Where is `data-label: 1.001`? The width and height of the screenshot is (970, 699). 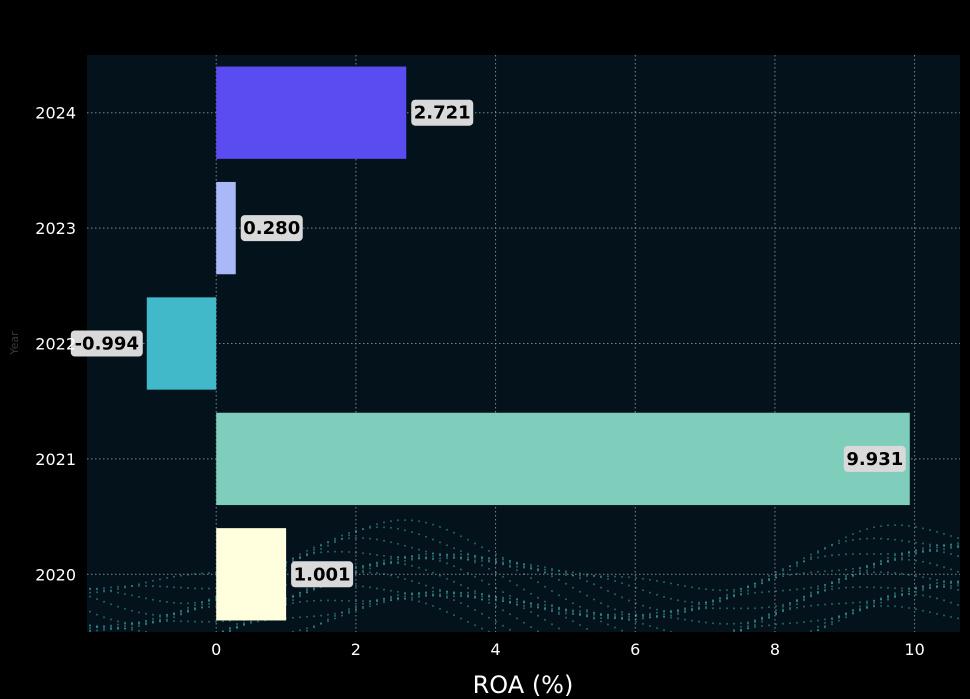
data-label: 1.001 is located at coordinates (322, 574).